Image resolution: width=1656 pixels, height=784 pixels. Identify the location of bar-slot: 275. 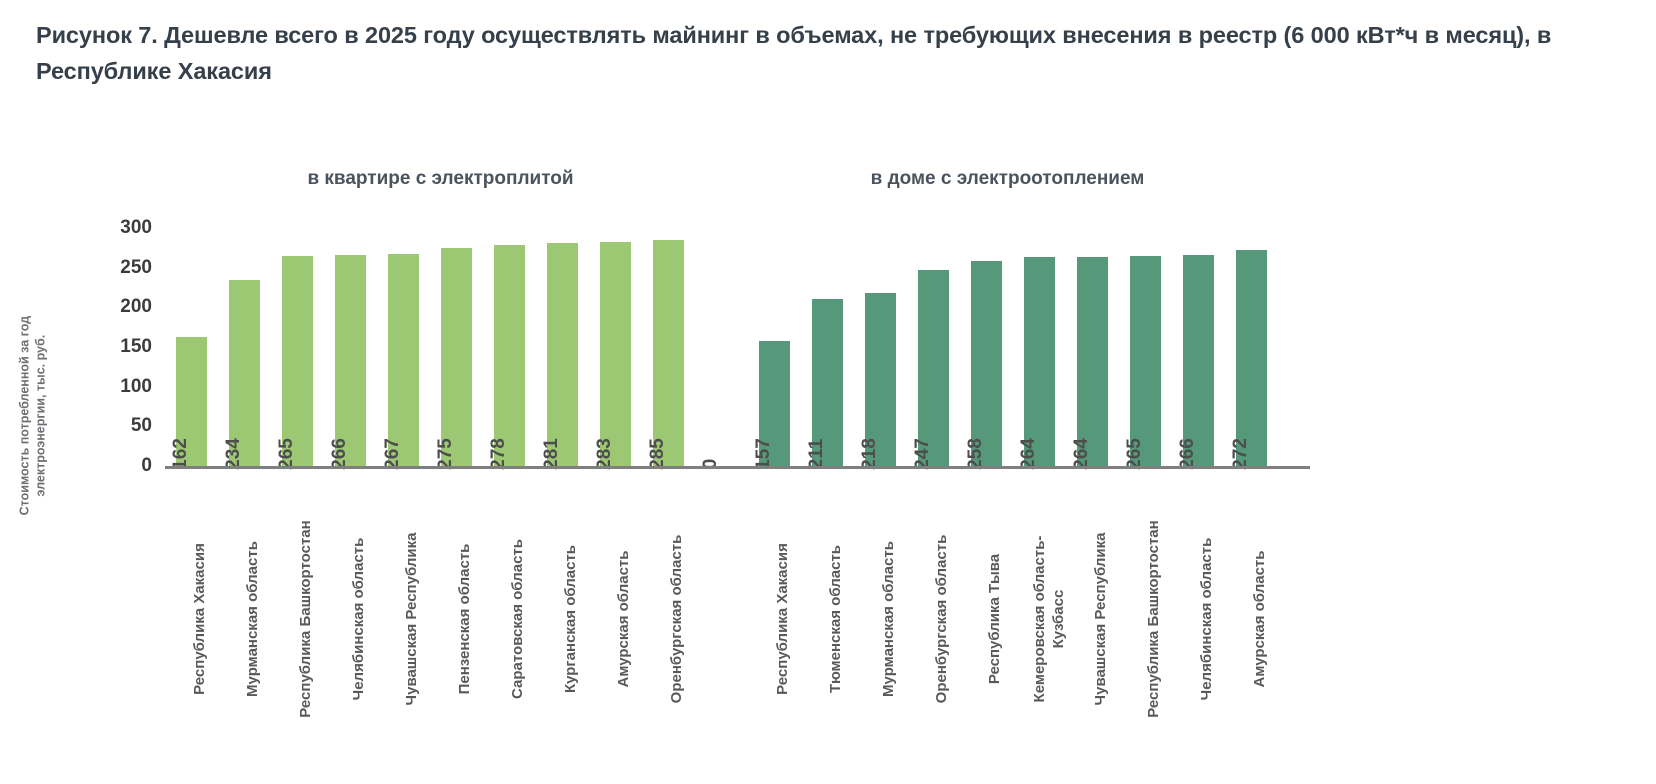
(456, 349).